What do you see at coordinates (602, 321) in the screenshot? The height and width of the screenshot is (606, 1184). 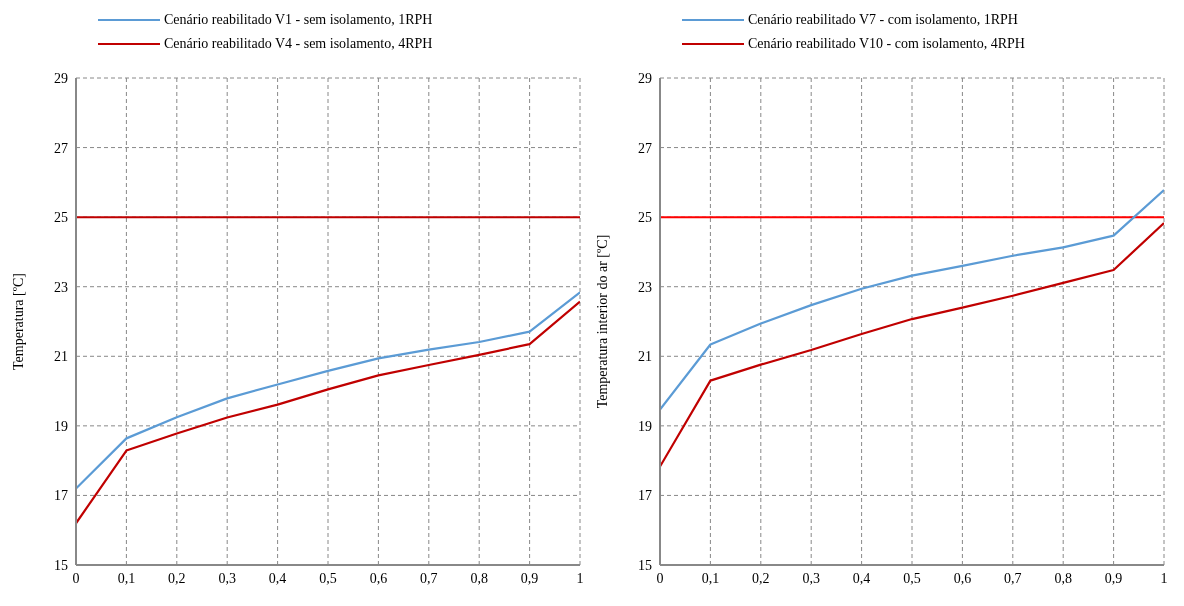 I see `y-axis-title: Temperatura interior do ar [ºC]` at bounding box center [602, 321].